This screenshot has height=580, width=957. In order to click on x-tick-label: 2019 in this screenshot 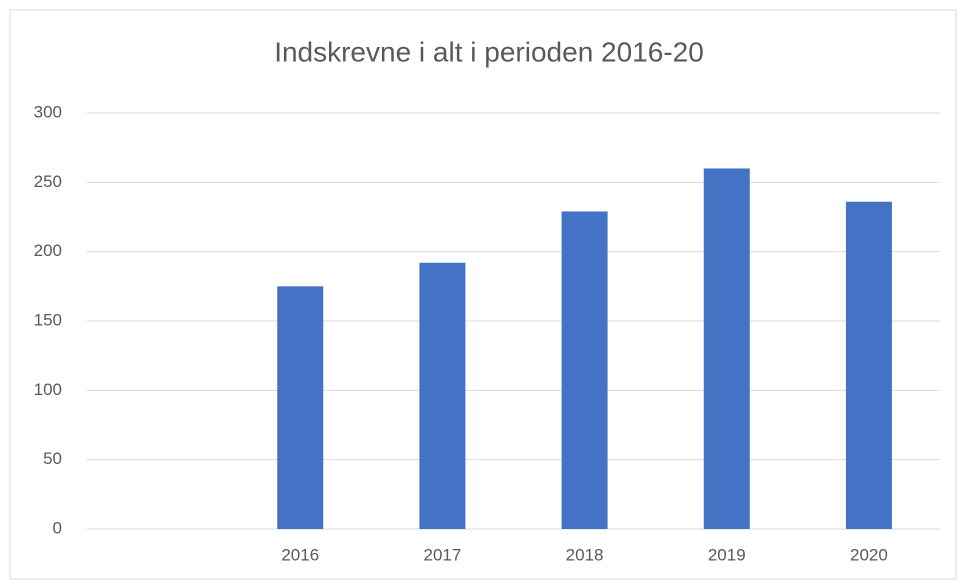, I will do `click(727, 554)`.